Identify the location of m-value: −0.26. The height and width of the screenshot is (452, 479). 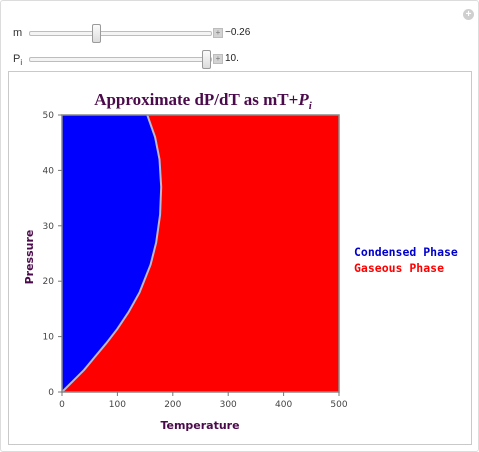
(238, 32).